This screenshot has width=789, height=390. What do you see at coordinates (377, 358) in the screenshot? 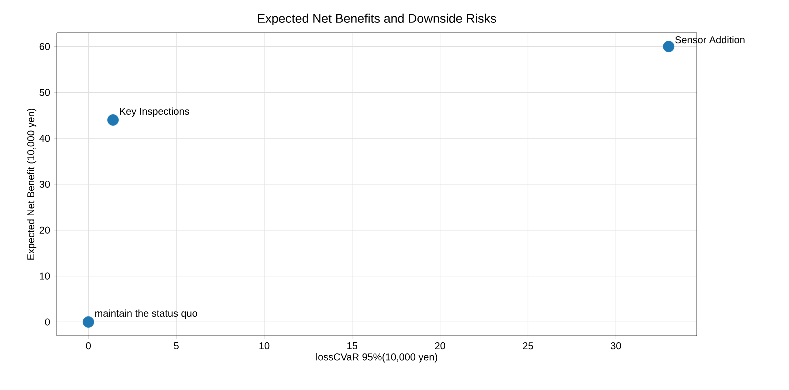
I see `x-axis-title: lossCVaR 95%(10,000 yen)` at bounding box center [377, 358].